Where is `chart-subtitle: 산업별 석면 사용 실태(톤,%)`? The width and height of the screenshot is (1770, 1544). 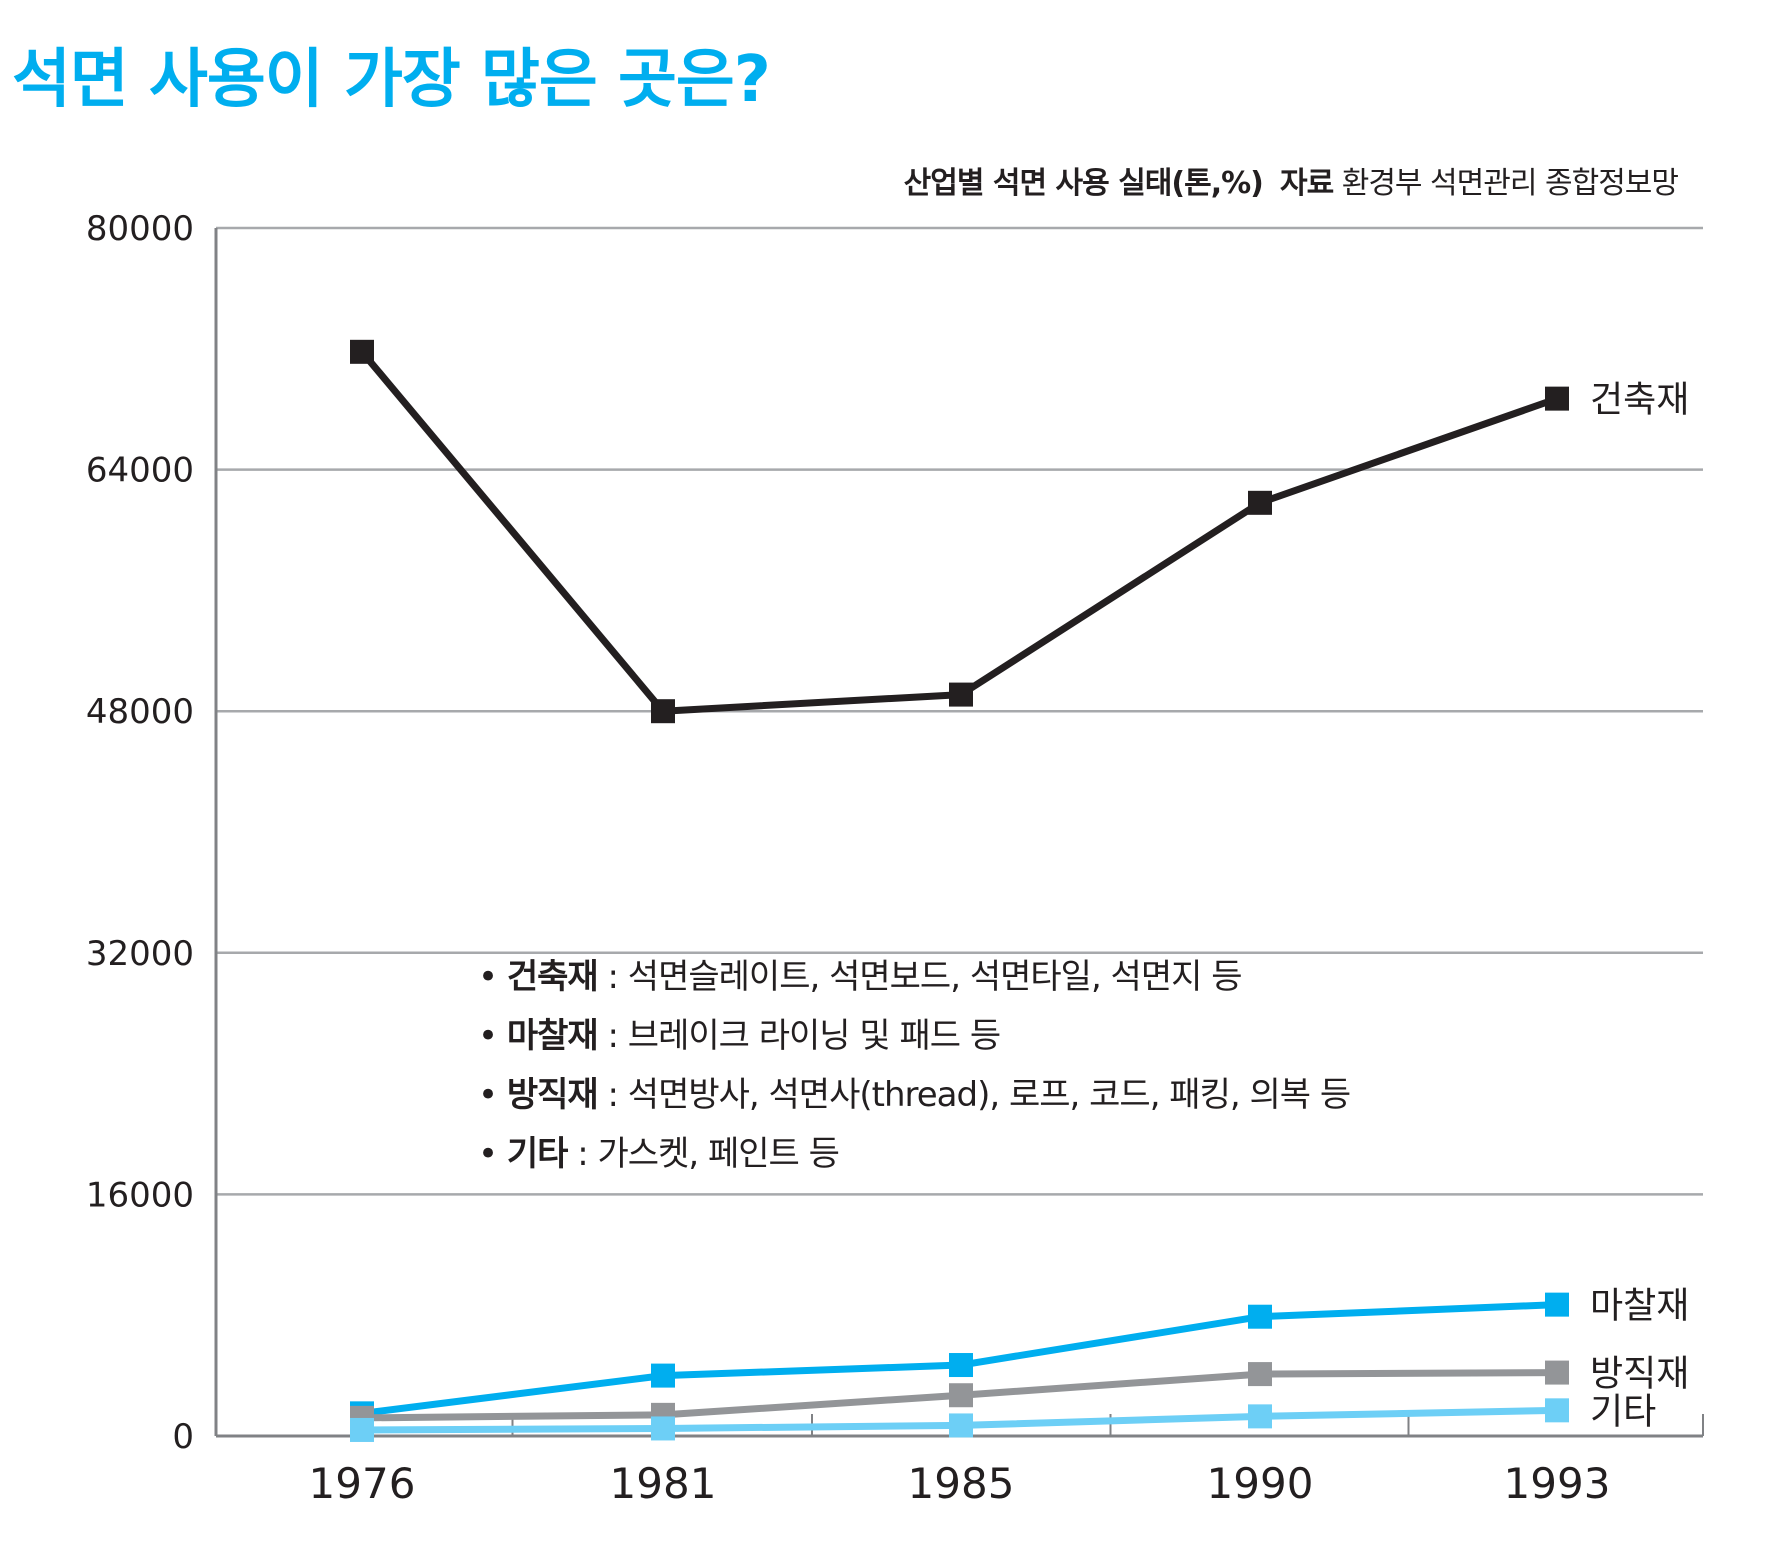 chart-subtitle: 산업별 석면 사용 실태(톤,%) is located at coordinates (1083, 183).